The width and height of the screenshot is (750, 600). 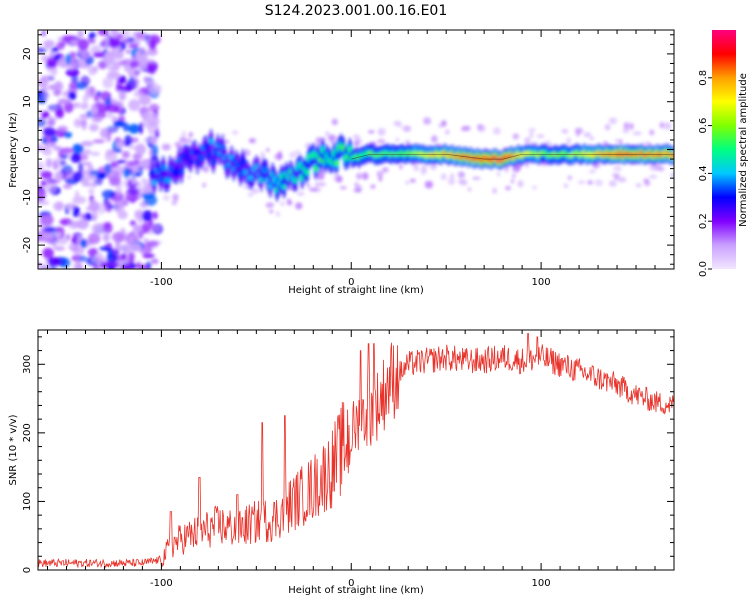 What do you see at coordinates (351, 282) in the screenshot?
I see `heatmap-xtick-label: 0` at bounding box center [351, 282].